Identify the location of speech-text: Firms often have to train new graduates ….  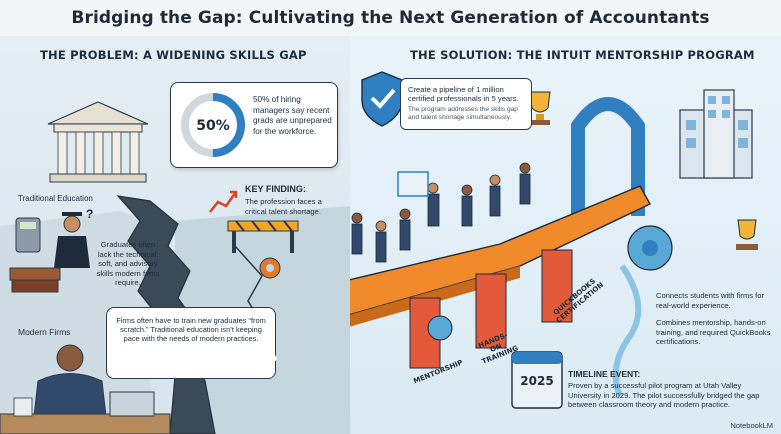
(191, 330).